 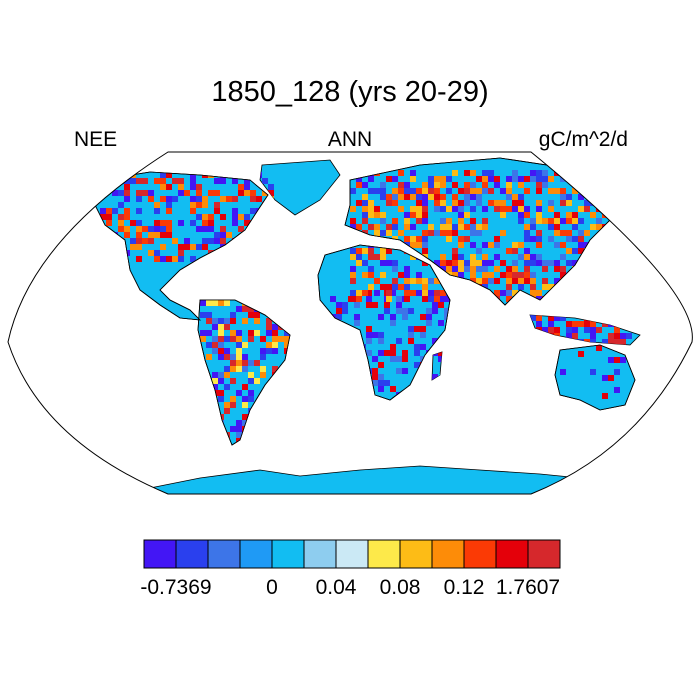 I want to click on new-zealand, so click(x=656, y=416).